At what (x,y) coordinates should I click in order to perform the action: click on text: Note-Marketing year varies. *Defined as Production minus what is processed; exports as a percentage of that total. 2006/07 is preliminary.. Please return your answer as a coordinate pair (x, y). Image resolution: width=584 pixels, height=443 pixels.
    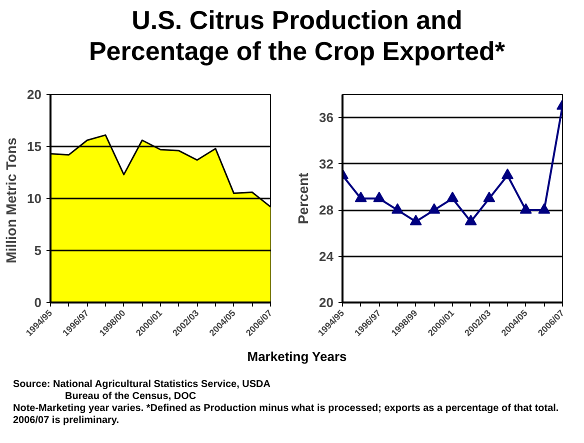
    Looking at the image, I should click on (286, 415).